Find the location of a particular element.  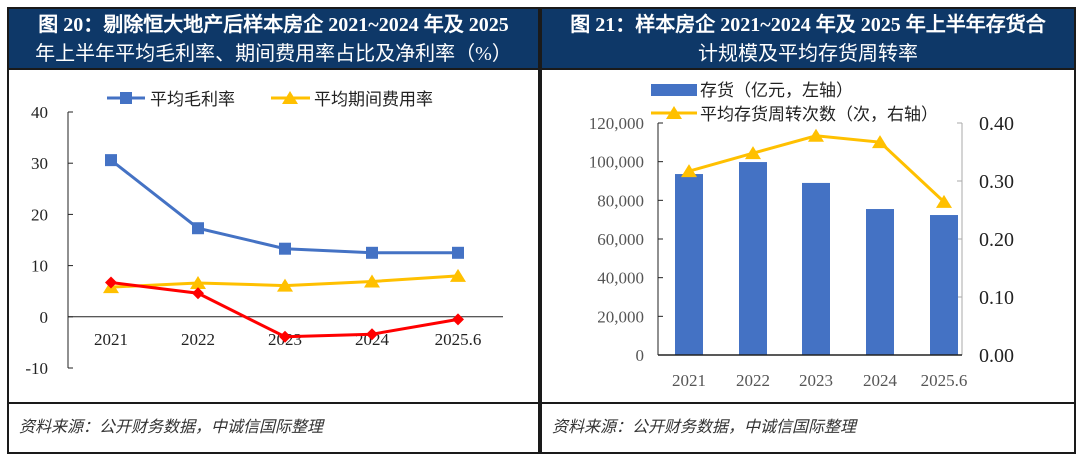

legend-turnover-label: 平均存货周转次数（次，右轴） is located at coordinates (819, 114).